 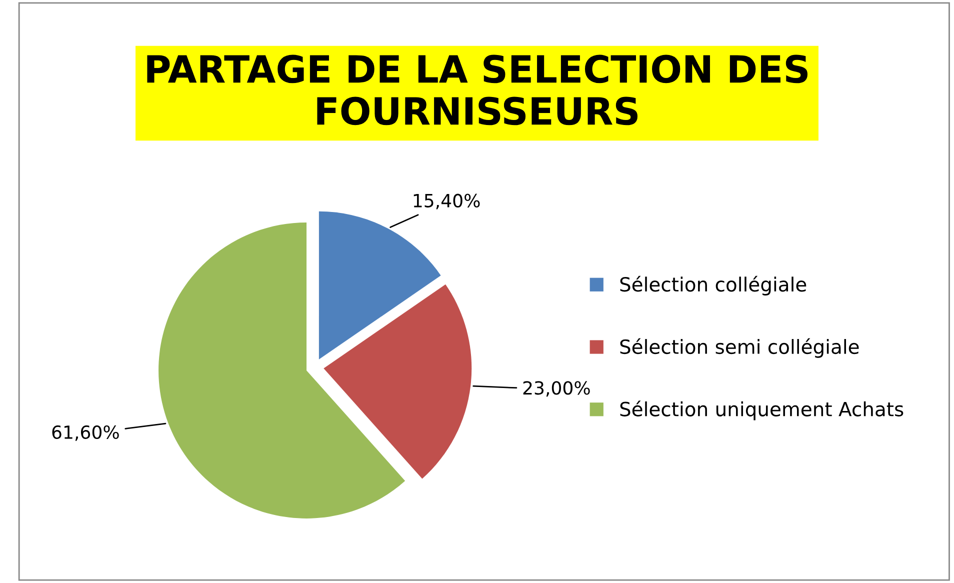 I want to click on data-label: 61,60%, so click(x=85, y=433).